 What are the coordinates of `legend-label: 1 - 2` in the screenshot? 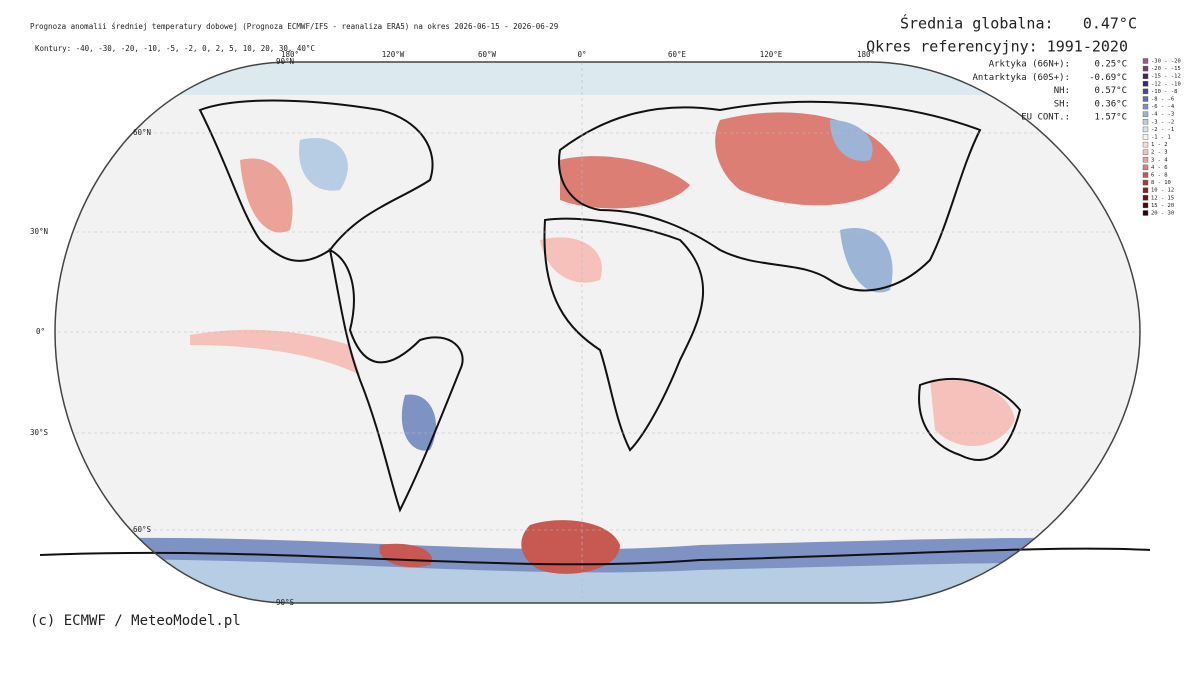 It's located at (1159, 145).